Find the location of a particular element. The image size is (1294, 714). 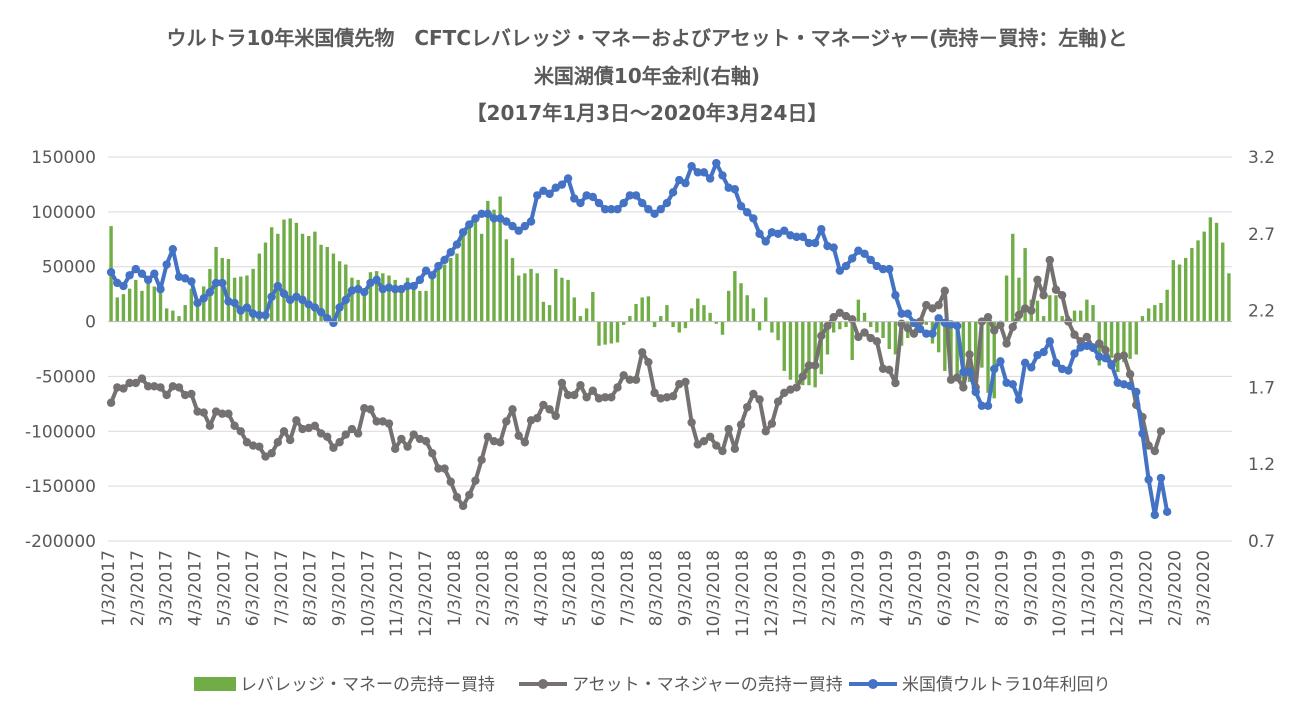

y-right-tick-label: 1.7 is located at coordinates (1261, 388).